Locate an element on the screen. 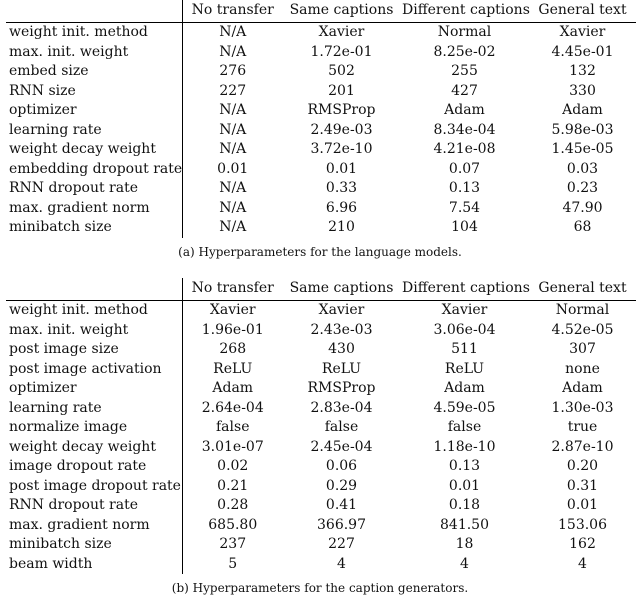 The image size is (640, 596). table-cell: 0.01 is located at coordinates (582, 505).